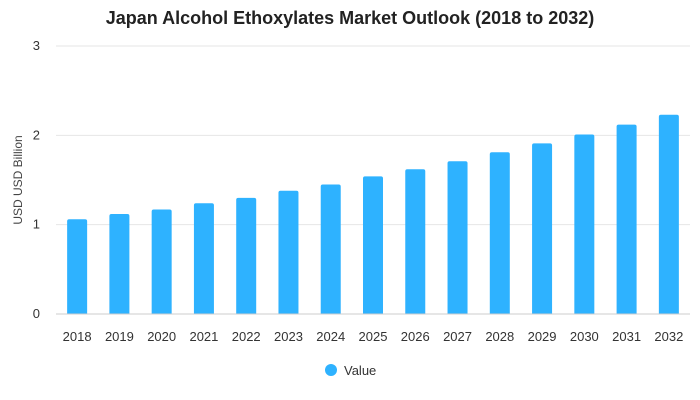 This screenshot has height=400, width=700. I want to click on y-tick-label: 3, so click(36, 45).